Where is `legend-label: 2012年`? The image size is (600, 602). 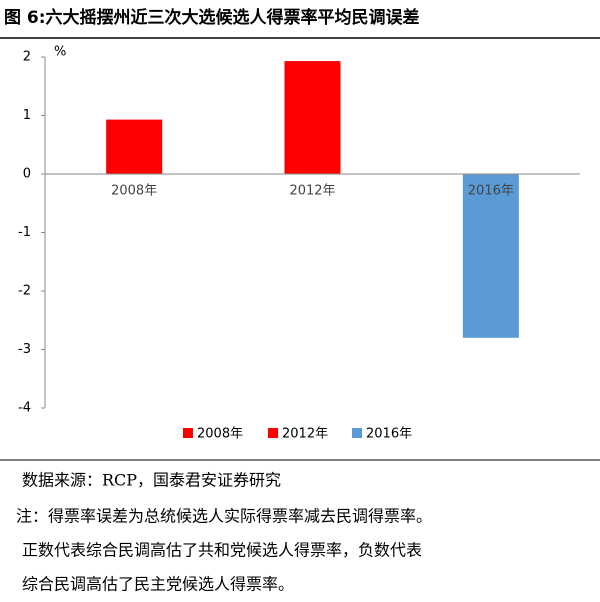 legend-label: 2012年 is located at coordinates (305, 434).